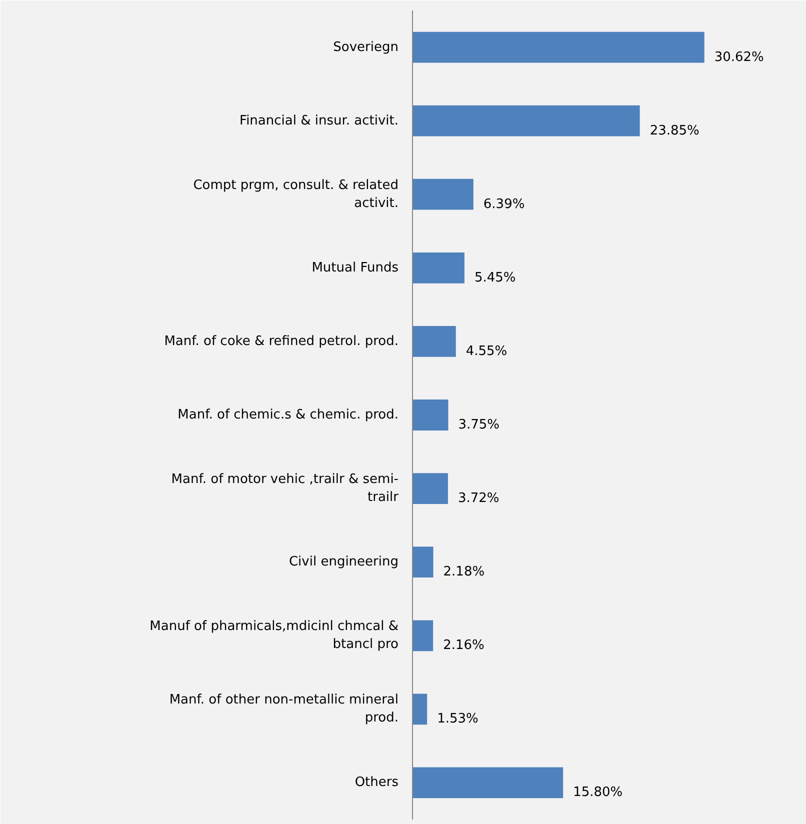 The width and height of the screenshot is (806, 824). What do you see at coordinates (285, 489) in the screenshot?
I see `y-tick-label: Manf. of motor vehic ,trailr & semi-trailr` at bounding box center [285, 489].